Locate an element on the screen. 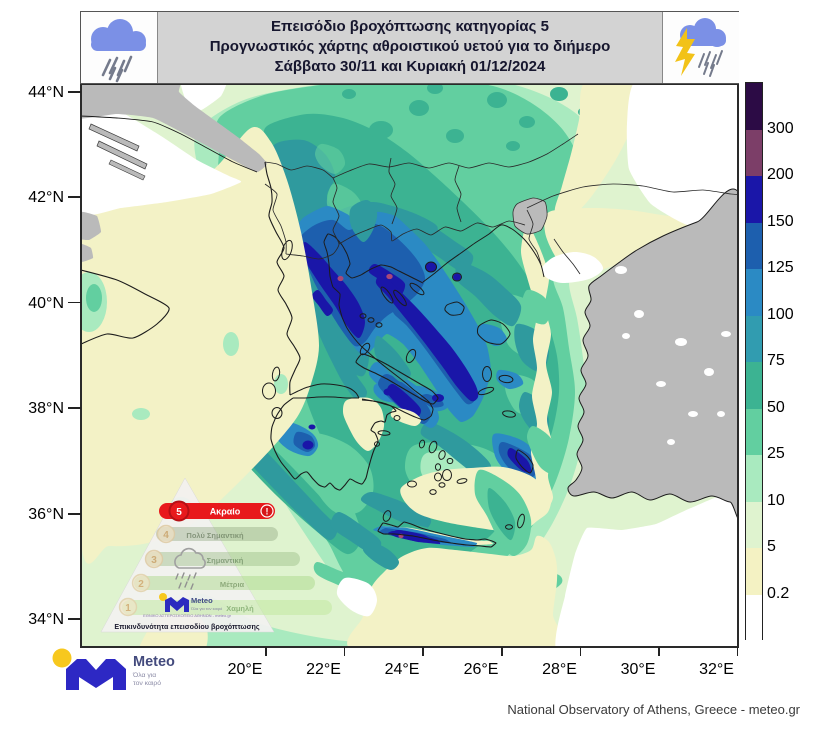 The height and width of the screenshot is (730, 820). svg-text: Σημαντική is located at coordinates (225, 560).